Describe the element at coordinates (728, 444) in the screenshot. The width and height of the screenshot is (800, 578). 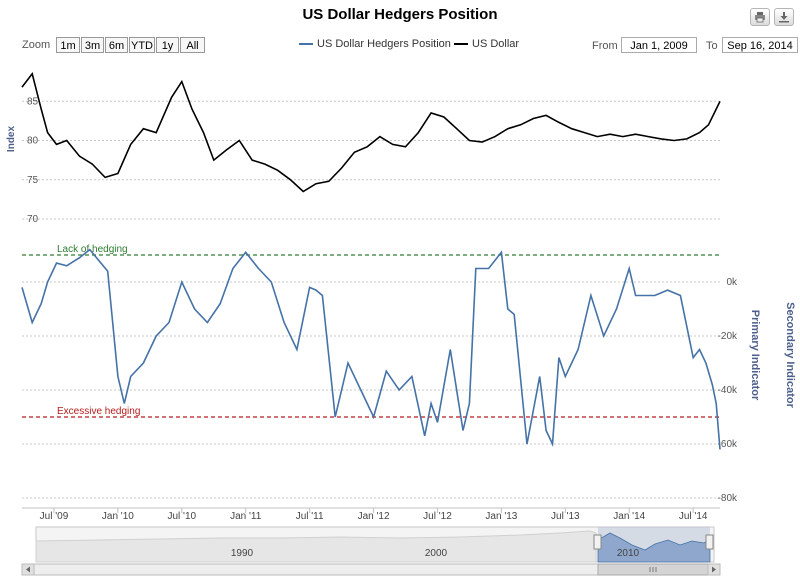
I see `bottom-y-tick-label: -60k` at that location.